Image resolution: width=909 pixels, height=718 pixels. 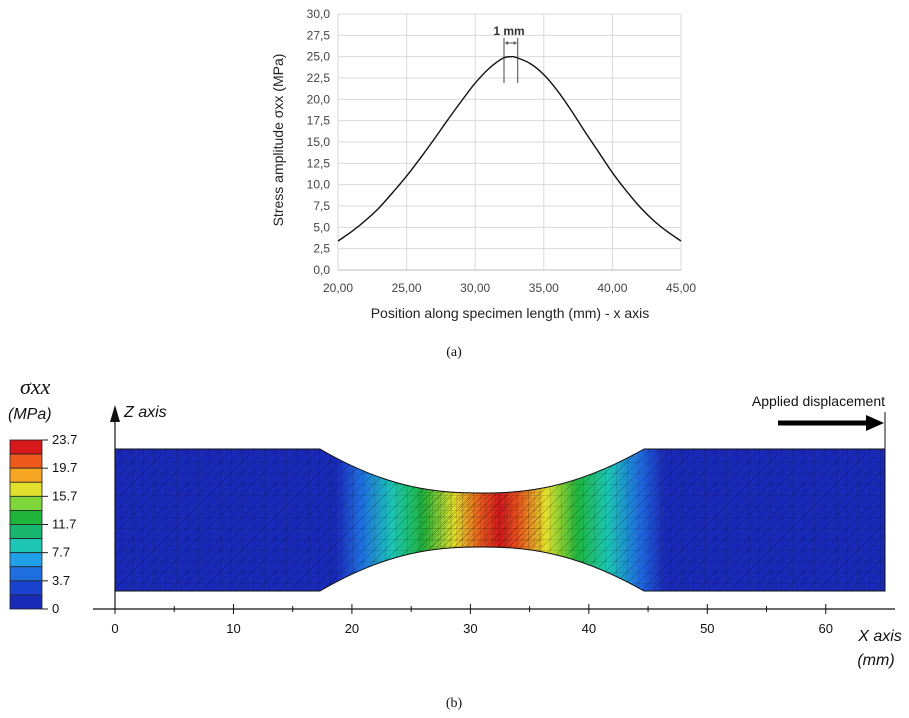 I want to click on legend-tick-label: 7.7, so click(x=61, y=552).